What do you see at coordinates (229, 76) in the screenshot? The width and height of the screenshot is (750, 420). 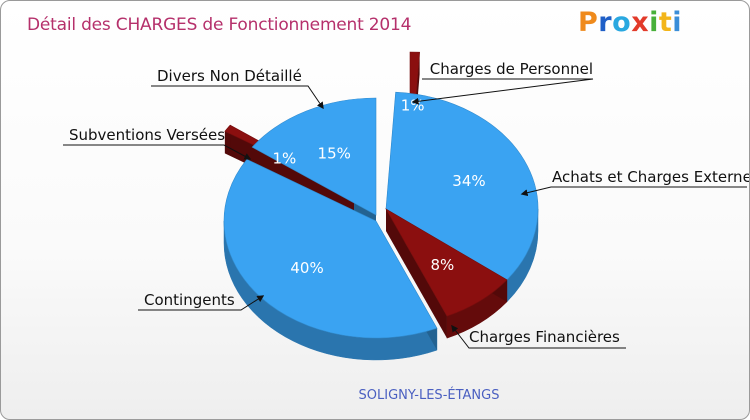 I see `slice-category-label: Divers Non Détaillé` at bounding box center [229, 76].